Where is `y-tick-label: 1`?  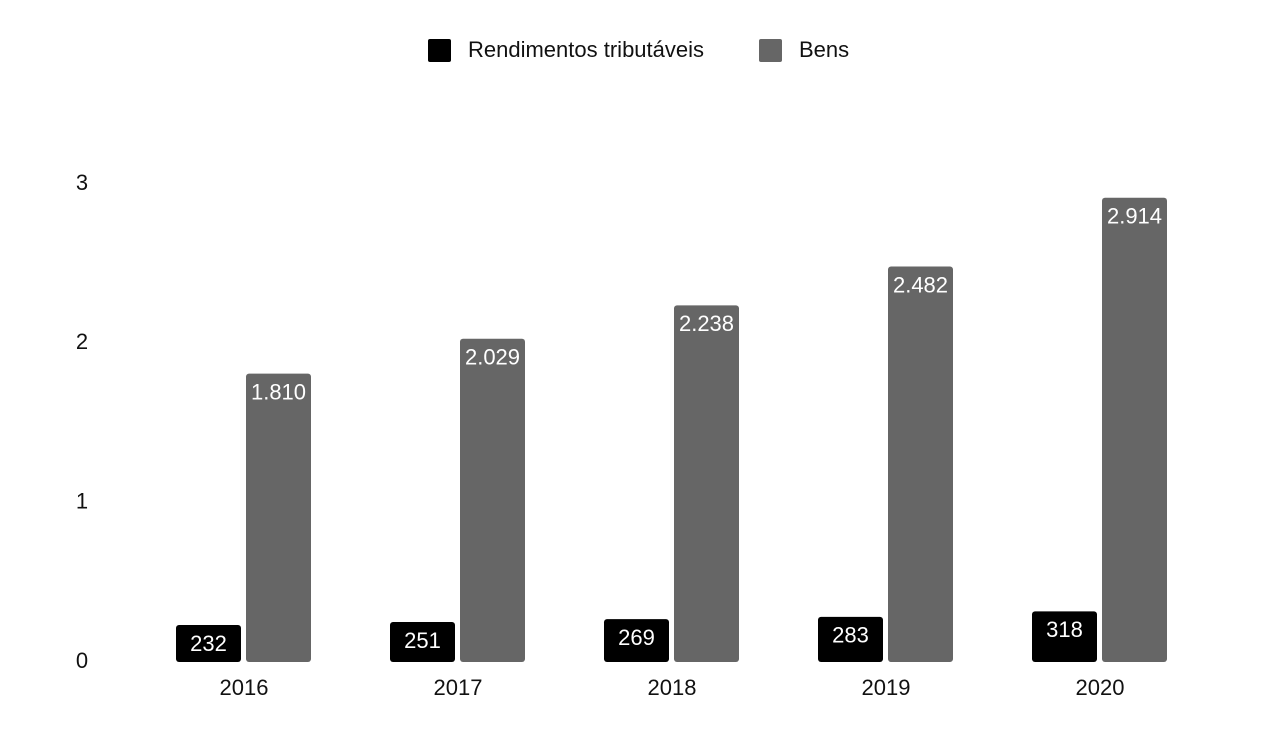 y-tick-label: 1 is located at coordinates (82, 500).